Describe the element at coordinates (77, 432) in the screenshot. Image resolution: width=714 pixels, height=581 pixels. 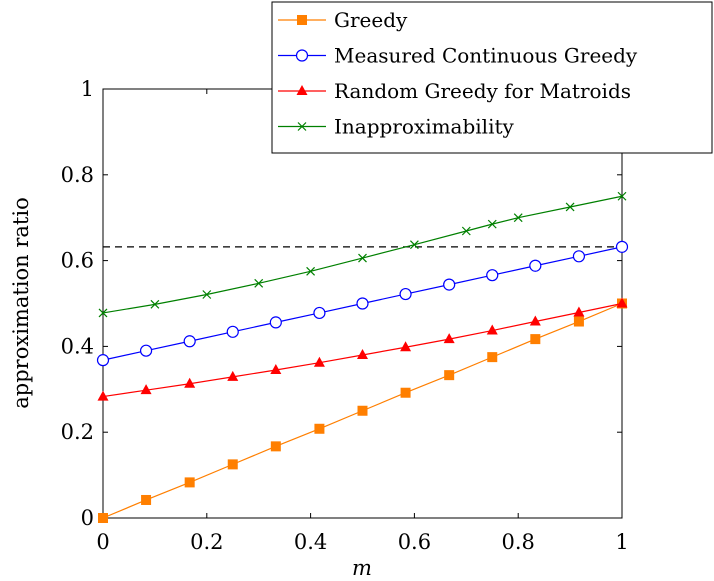
I see `y-tick-label: 0.2` at that location.